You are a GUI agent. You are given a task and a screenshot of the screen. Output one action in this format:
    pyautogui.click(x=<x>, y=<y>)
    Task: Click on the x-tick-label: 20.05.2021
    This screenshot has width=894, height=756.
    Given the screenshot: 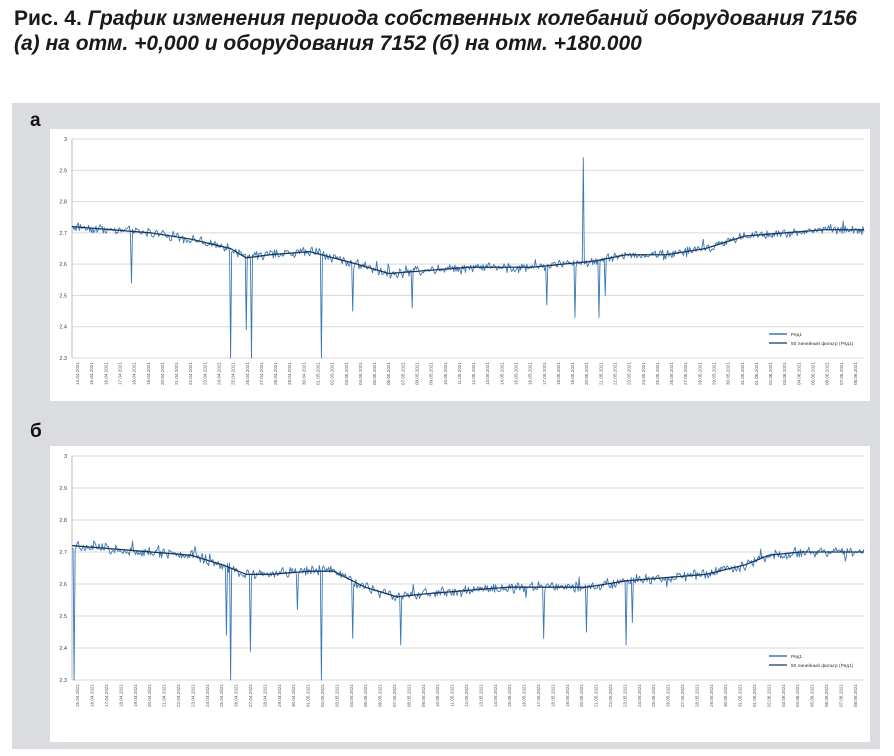 What is the action you would take?
    pyautogui.click(x=581, y=695)
    